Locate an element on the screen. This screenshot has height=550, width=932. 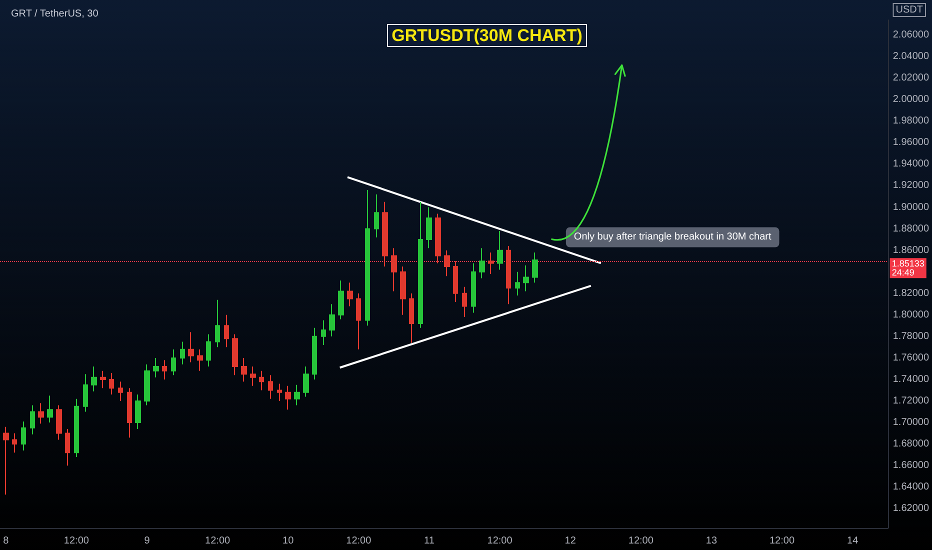
y-axis-title: USDT is located at coordinates (910, 10).